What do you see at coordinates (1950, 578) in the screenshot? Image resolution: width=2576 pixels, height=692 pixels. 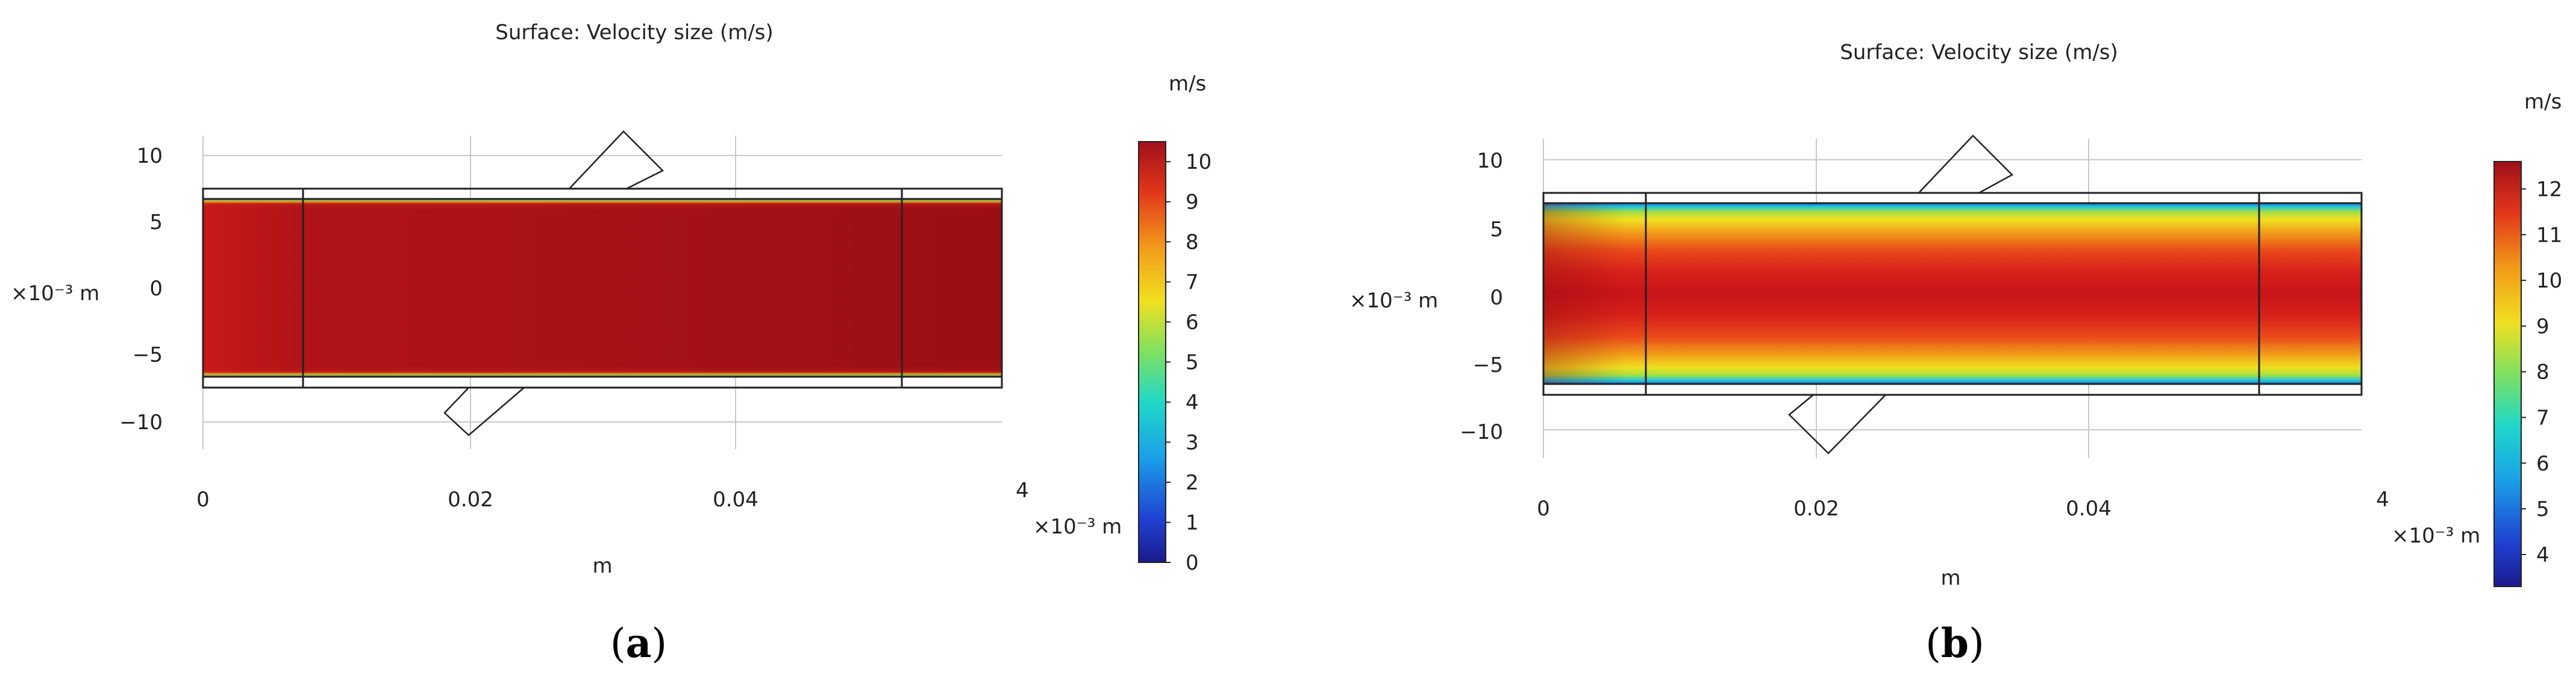 I see `panel-b-x-axis-label: m` at bounding box center [1950, 578].